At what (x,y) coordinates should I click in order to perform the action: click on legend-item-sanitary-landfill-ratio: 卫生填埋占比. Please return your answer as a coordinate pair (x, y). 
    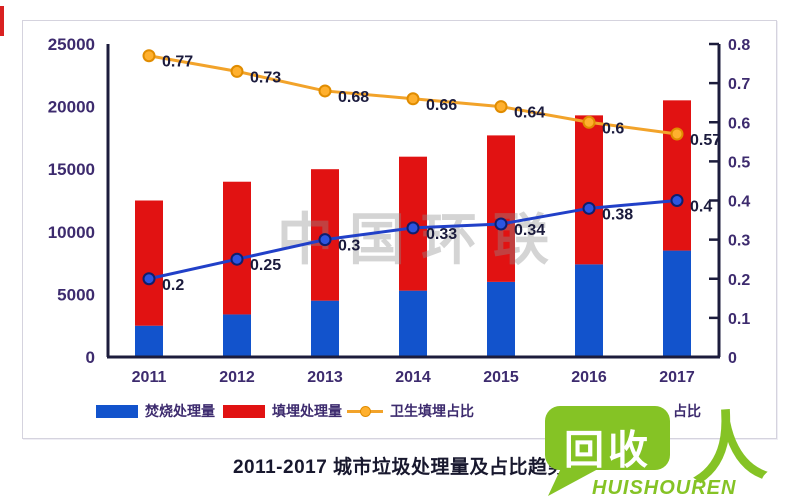
    Looking at the image, I should click on (410, 411).